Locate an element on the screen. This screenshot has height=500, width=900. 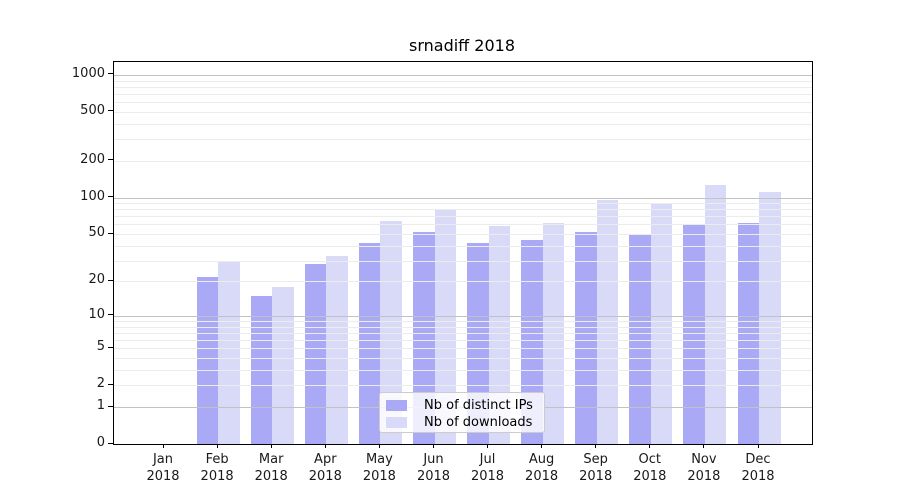
legend: Nb of distinct IPs Nb of downloads is located at coordinates (462, 412).